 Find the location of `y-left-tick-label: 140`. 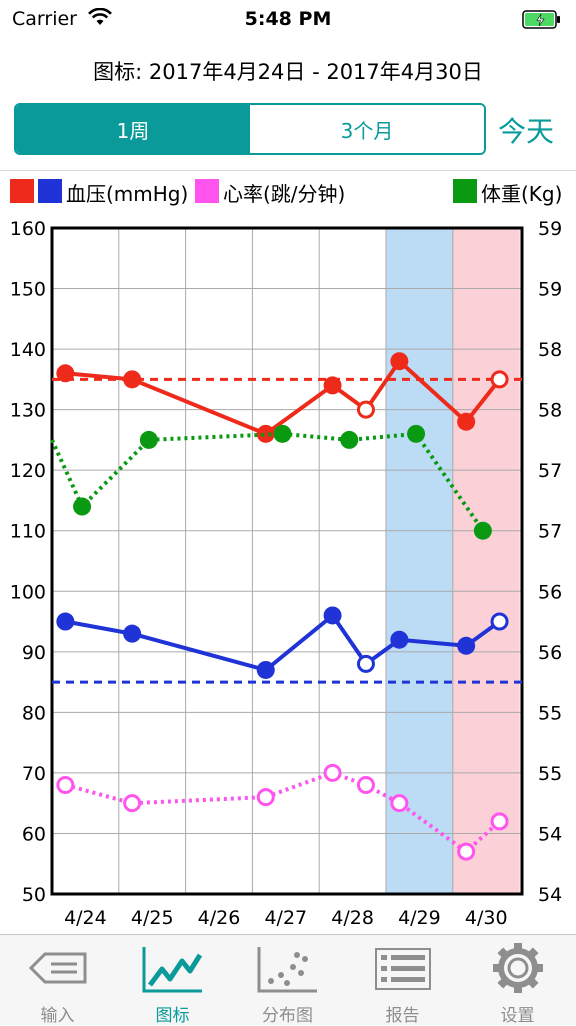

y-left-tick-label: 140 is located at coordinates (28, 350).